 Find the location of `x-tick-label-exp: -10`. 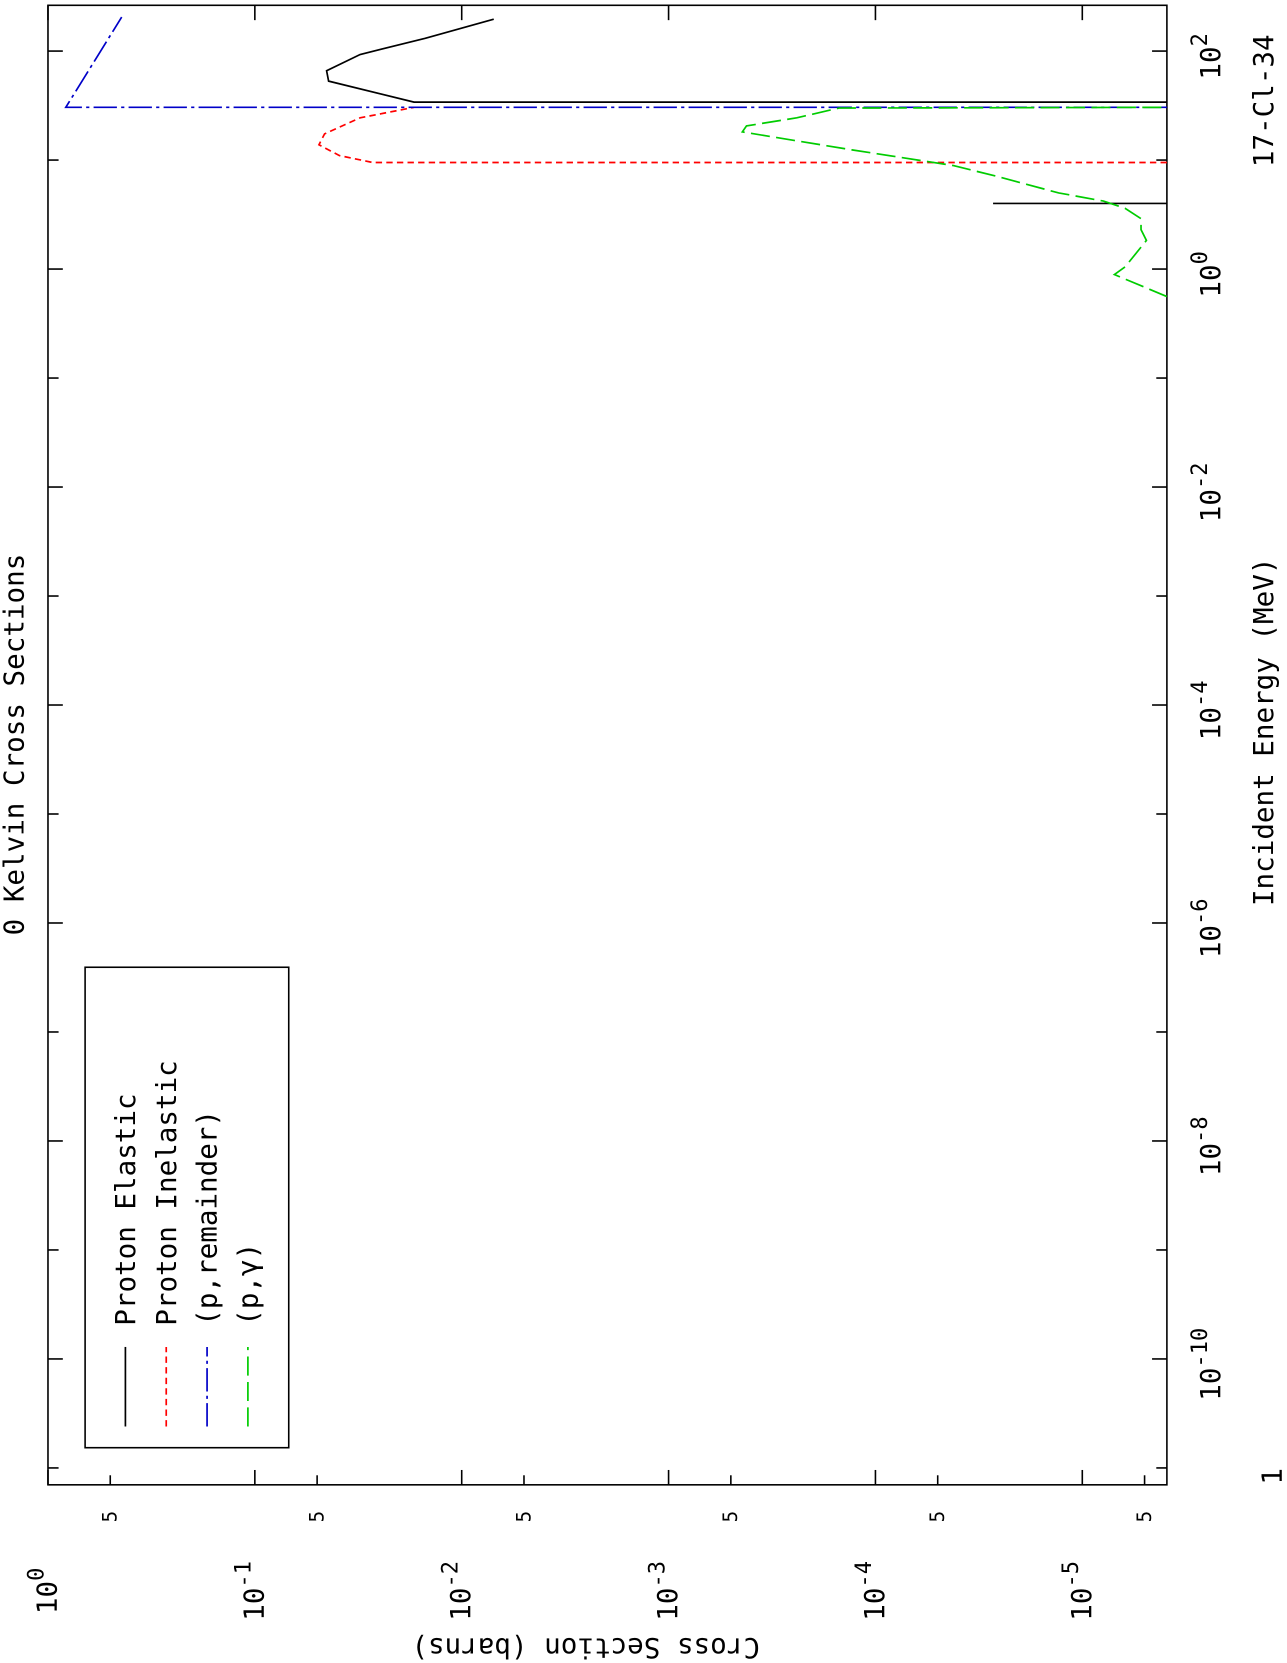

x-tick-label-exp: -10 is located at coordinates (1200, 1348).